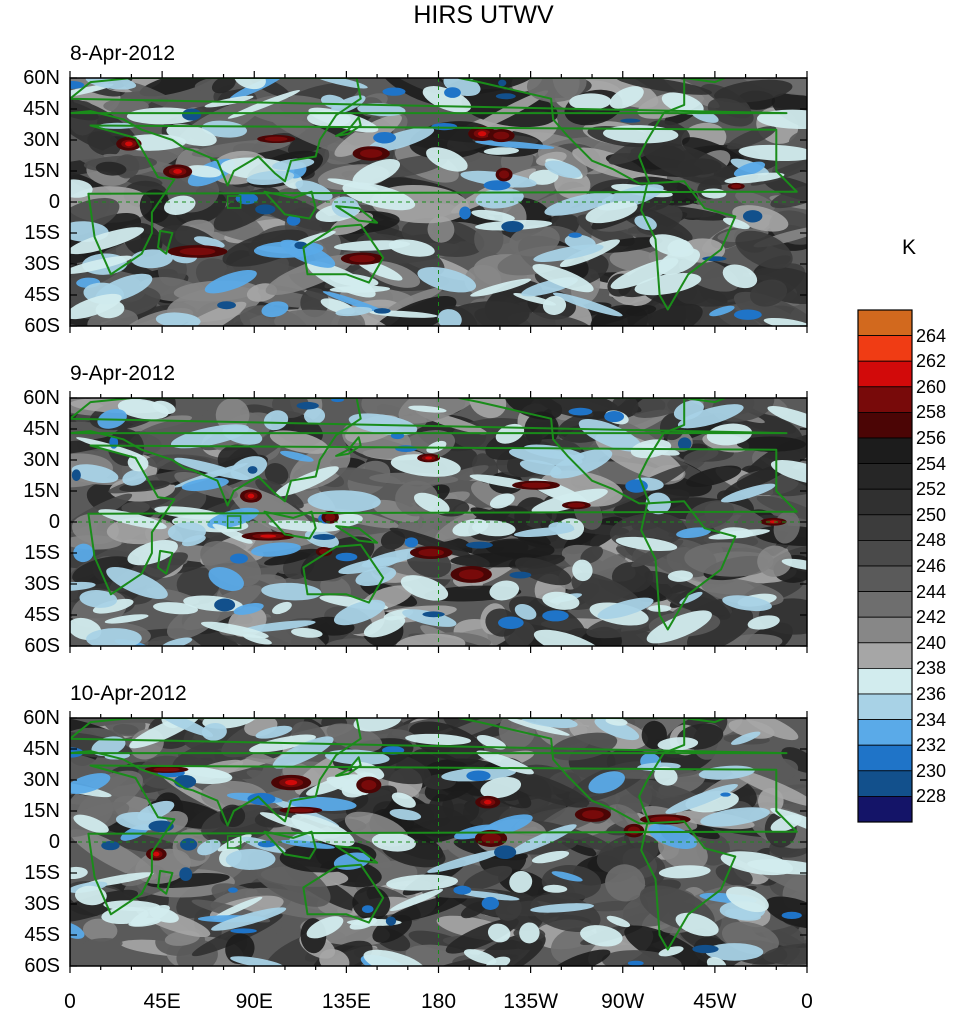 The height and width of the screenshot is (1014, 967). What do you see at coordinates (931, 540) in the screenshot?
I see `colorbar-tick-label: 248` at bounding box center [931, 540].